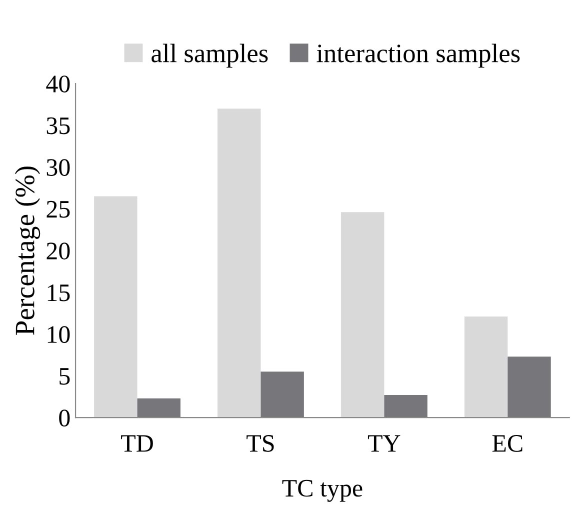  Describe the element at coordinates (59, 293) in the screenshot. I see `y-tick-label: 15` at that location.